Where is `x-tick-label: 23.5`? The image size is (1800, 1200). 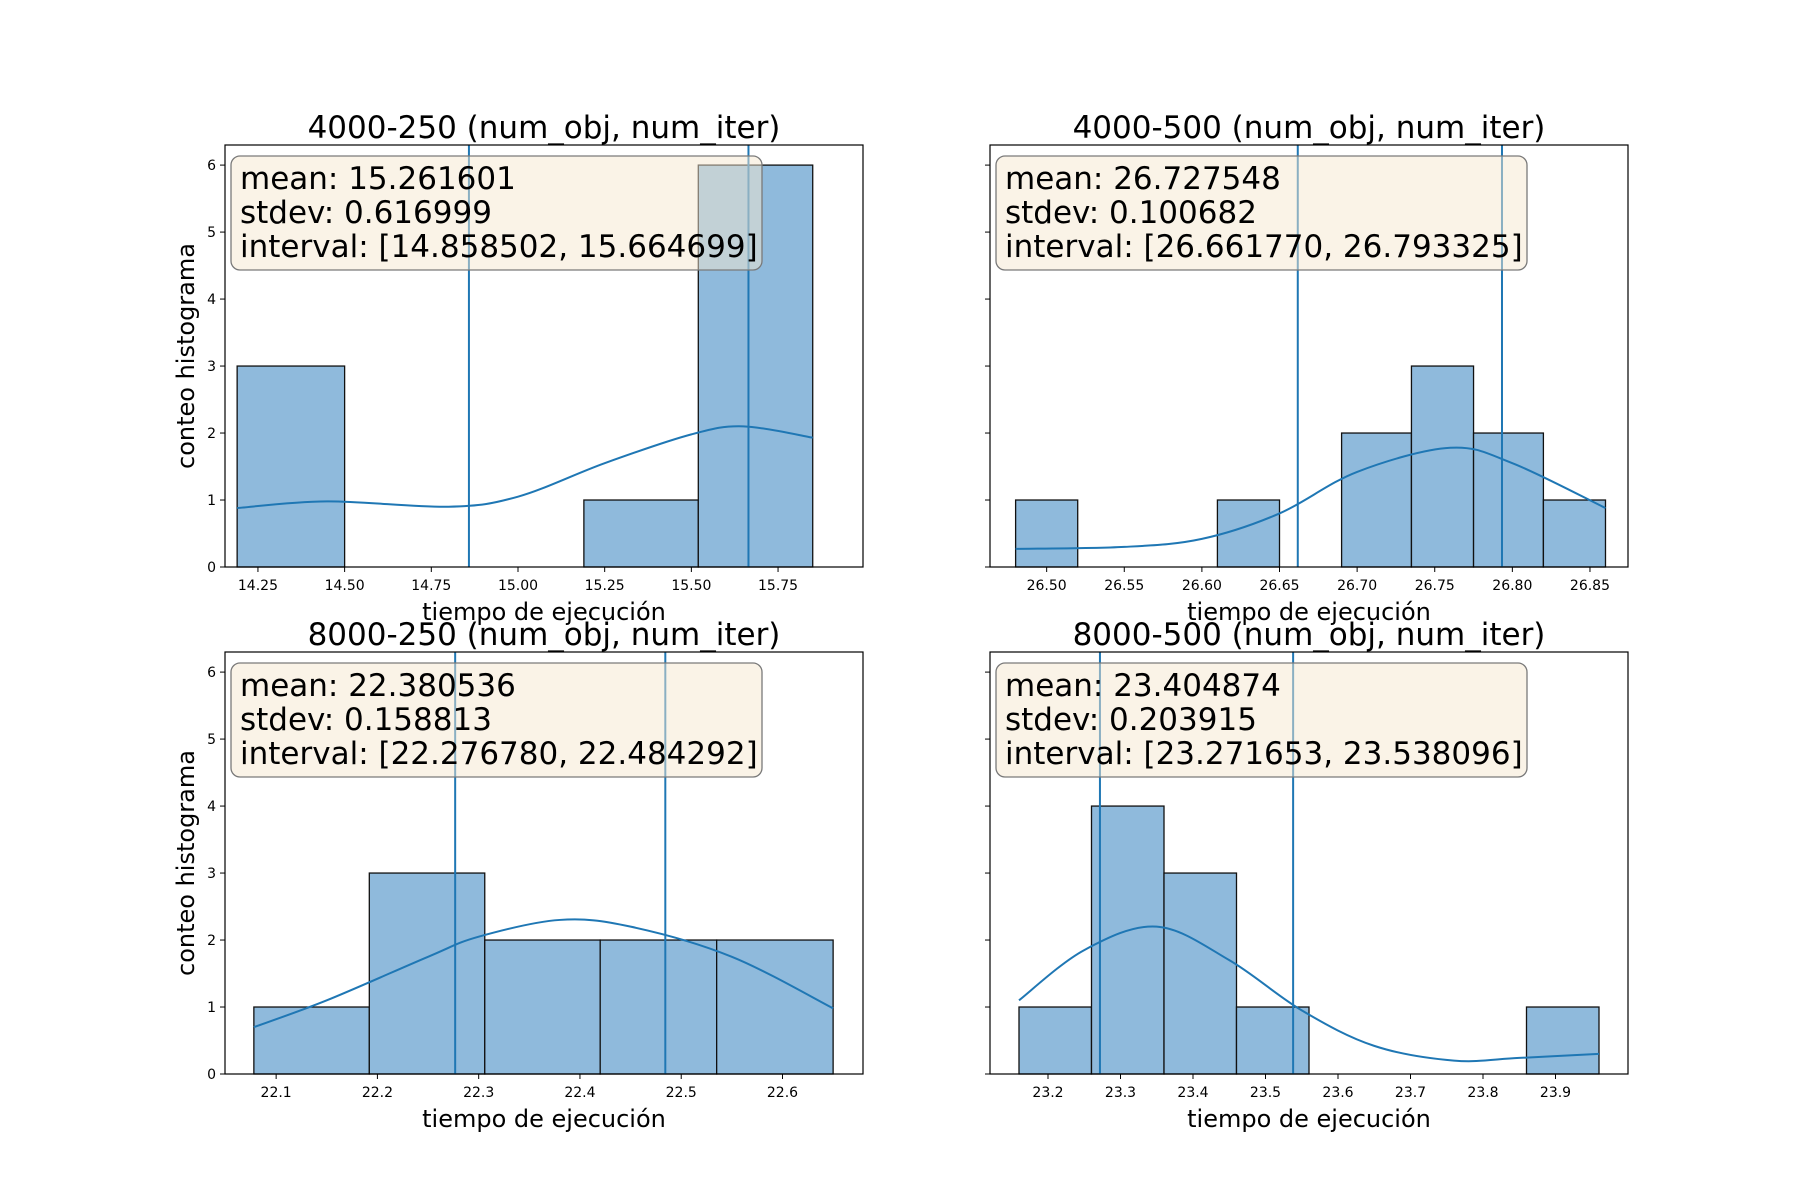
x-tick-label: 23.5 is located at coordinates (1265, 1093).